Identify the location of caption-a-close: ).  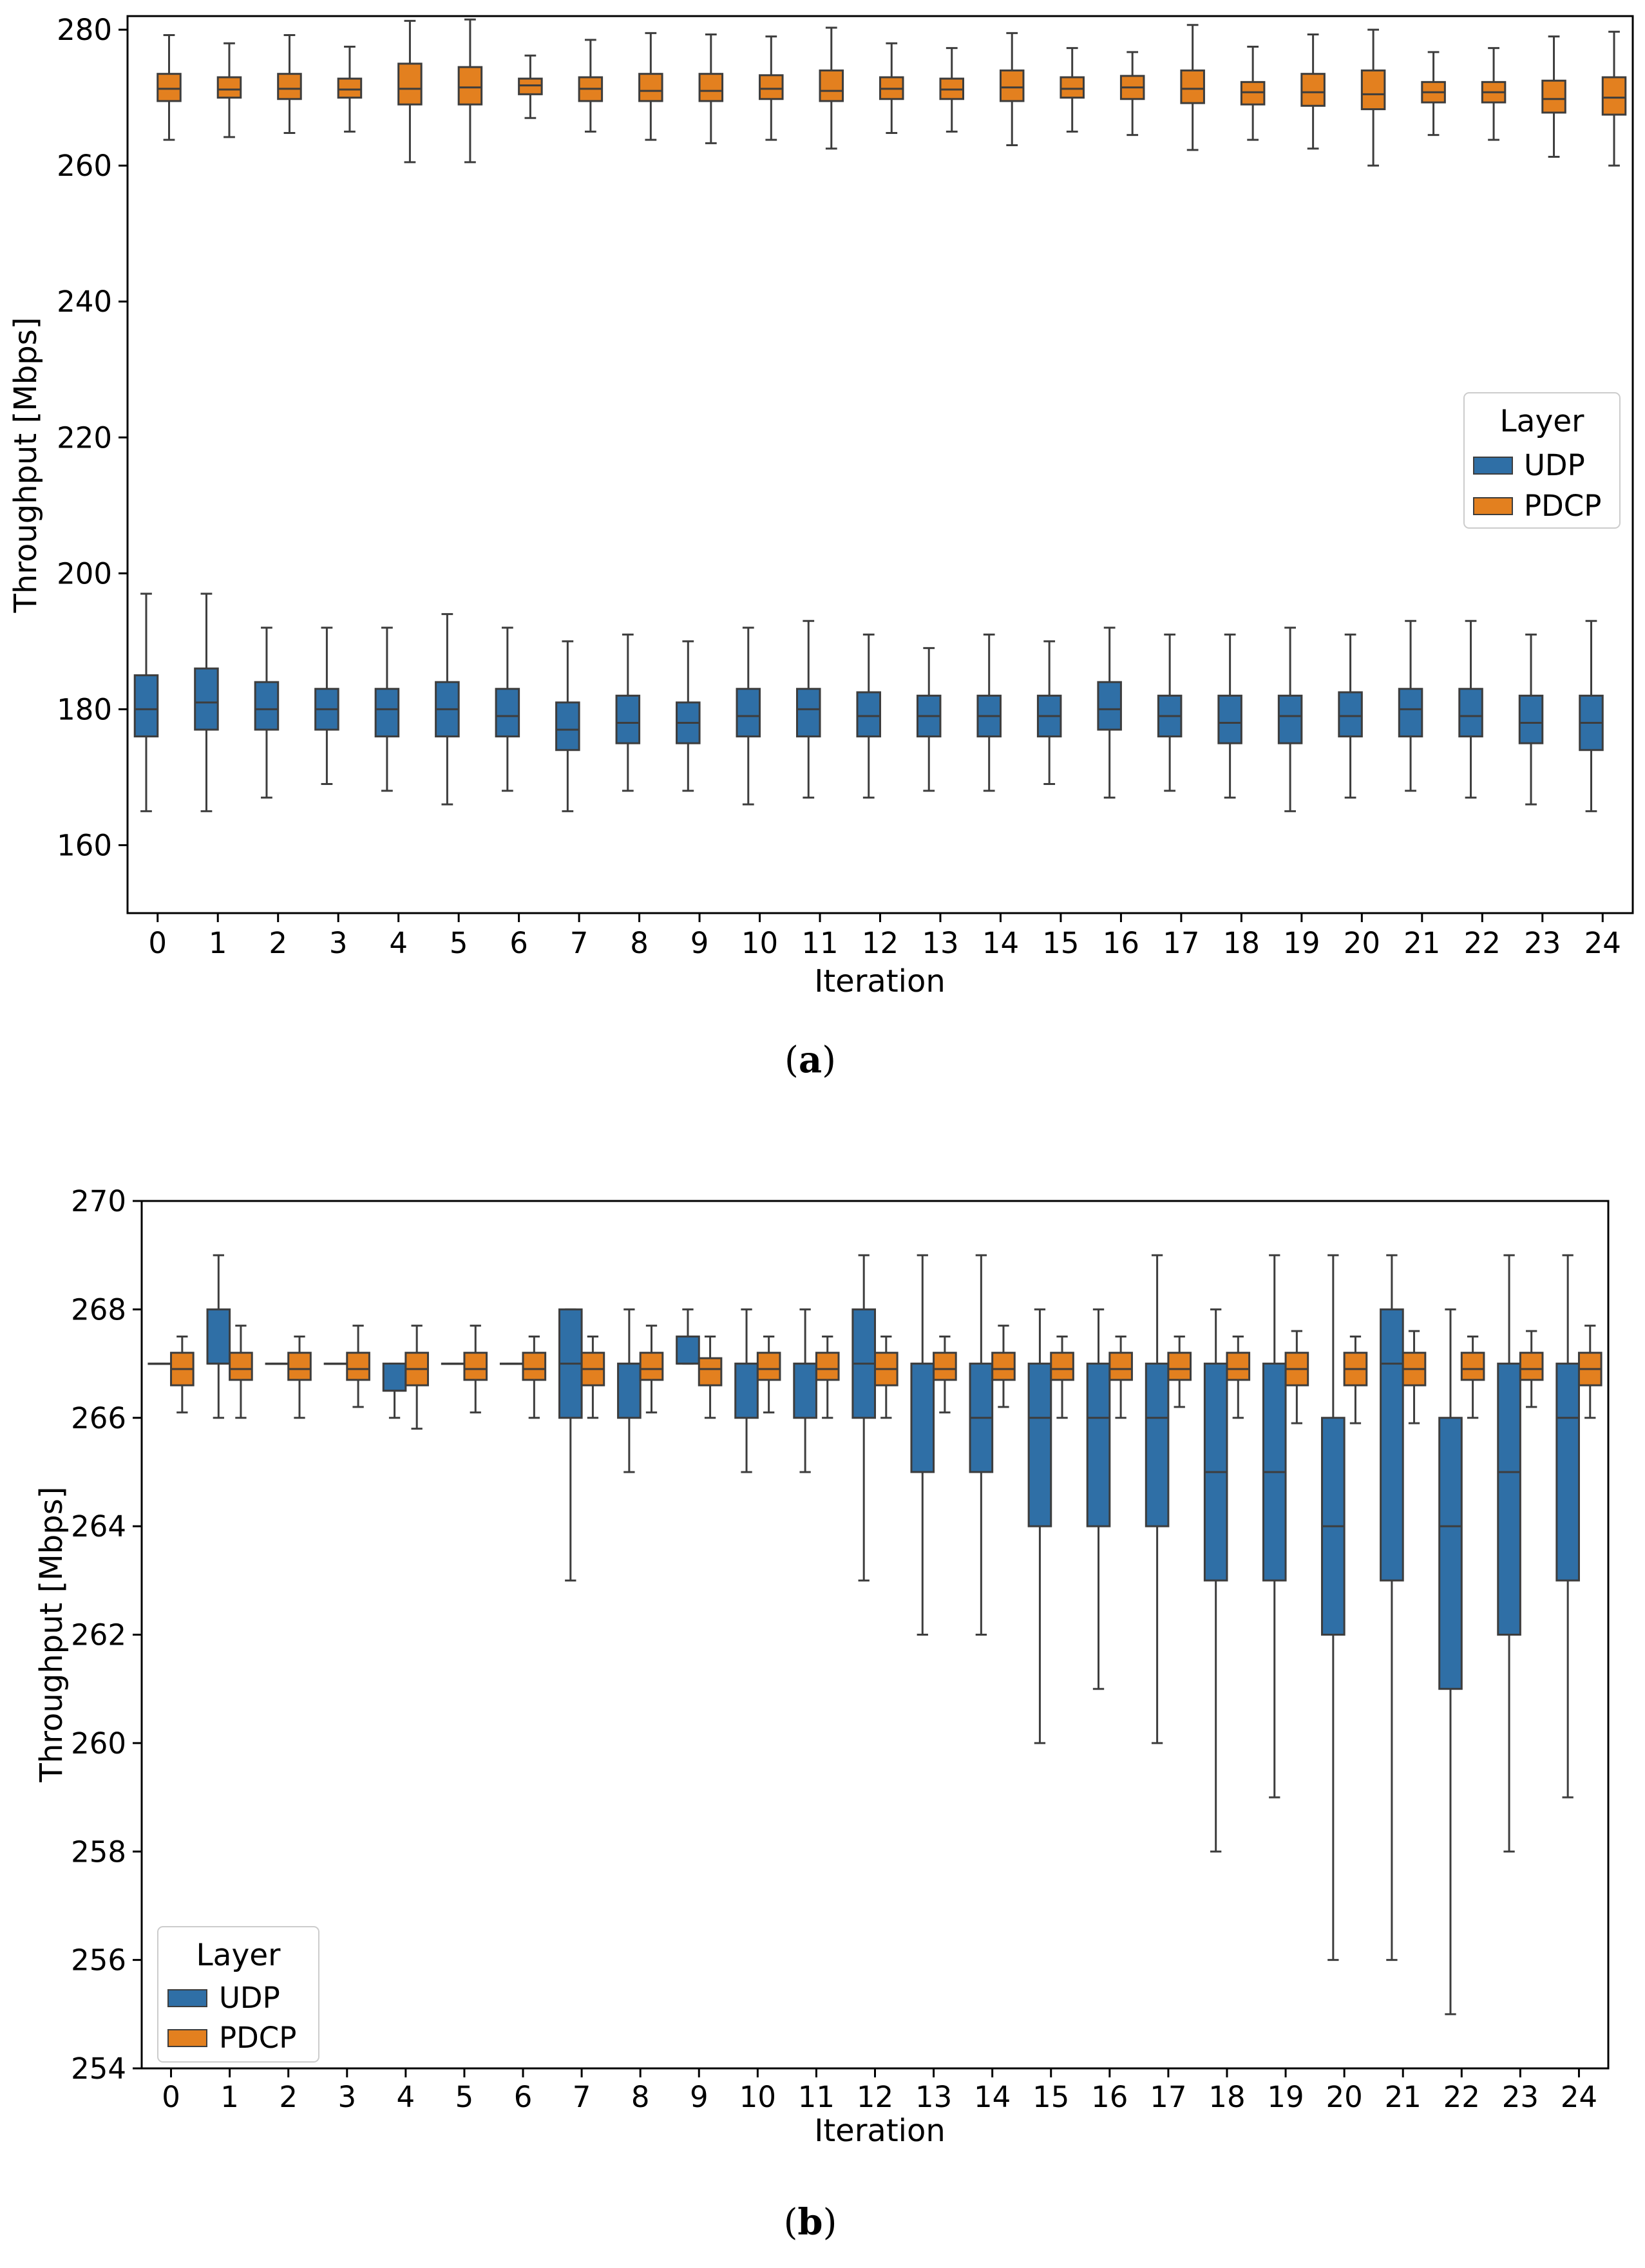
(829, 1060).